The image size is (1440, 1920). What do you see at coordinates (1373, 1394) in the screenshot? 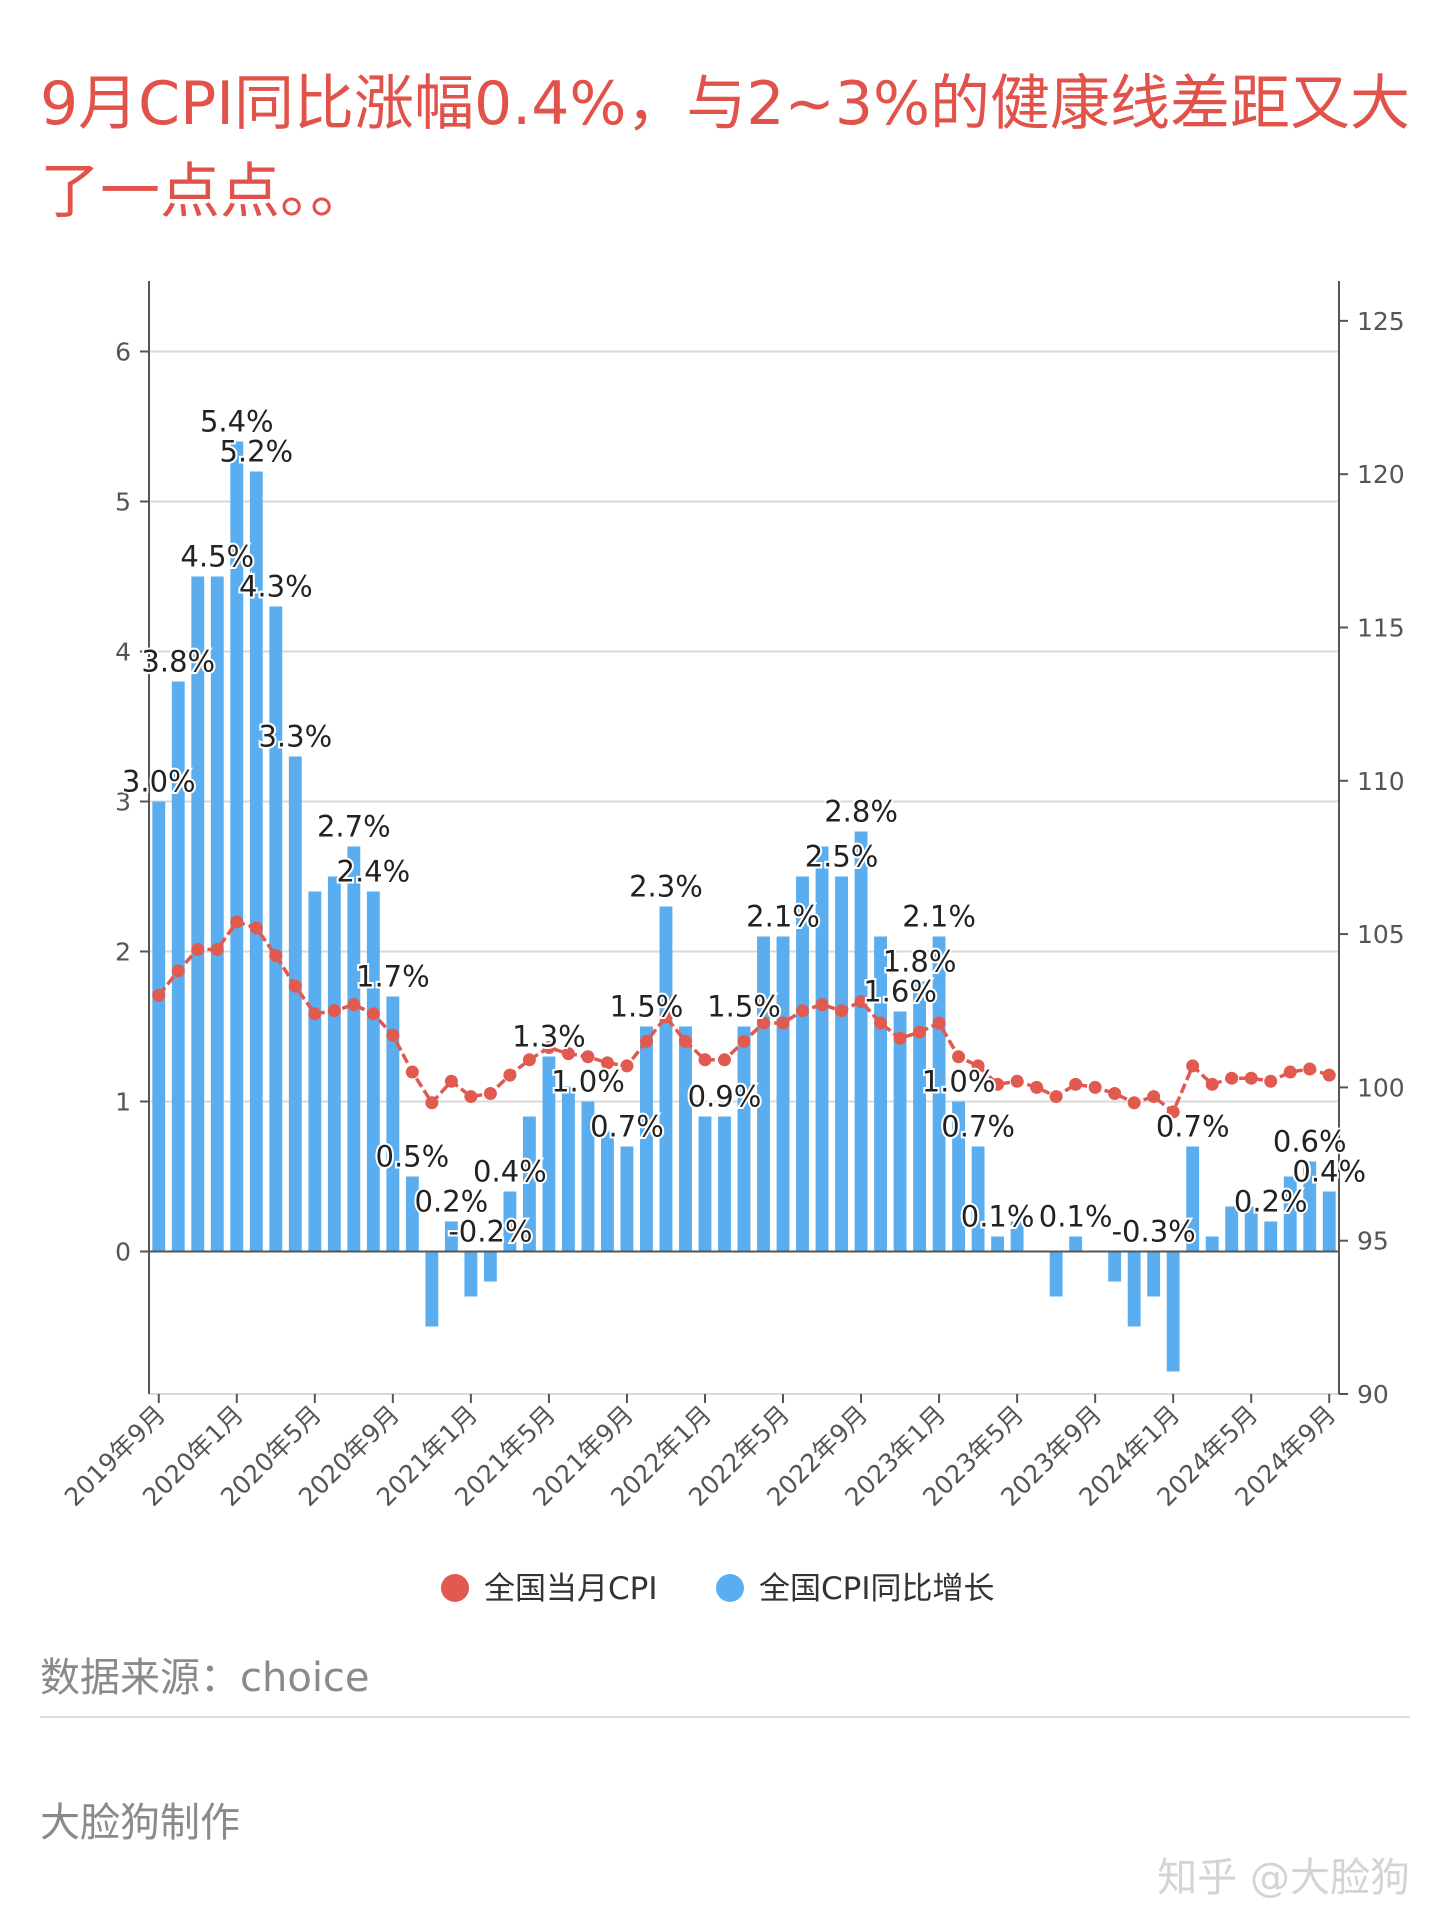
I see `right-tick-label: 90` at bounding box center [1373, 1394].